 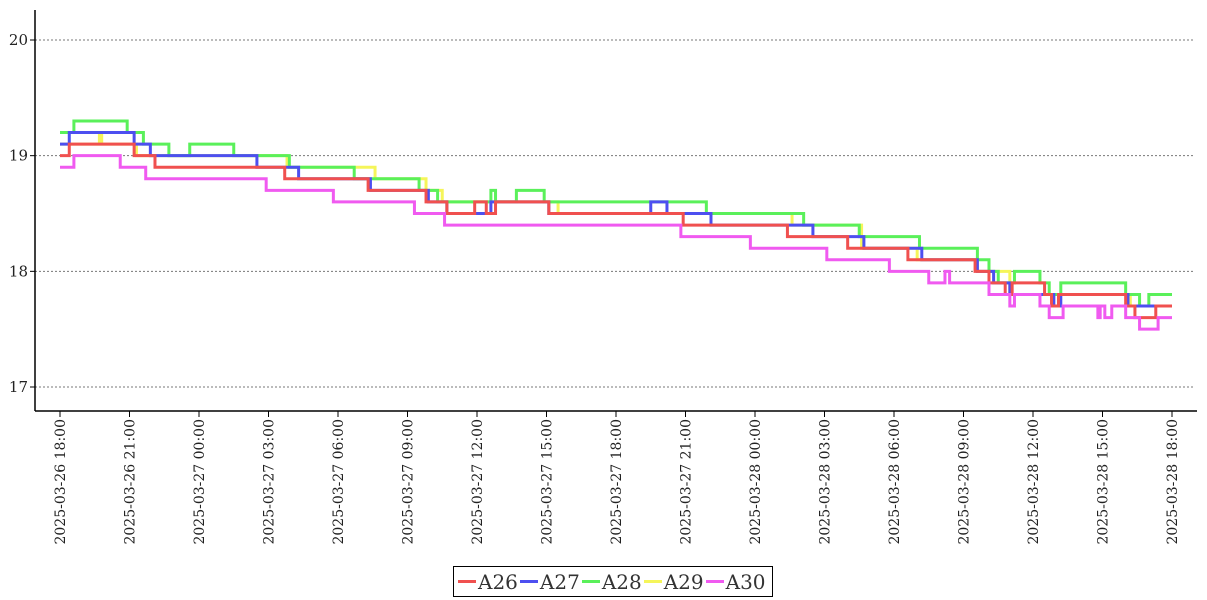 What do you see at coordinates (756, 482) in the screenshot?
I see `x-tick-label: 2025-03-28 00:00` at bounding box center [756, 482].